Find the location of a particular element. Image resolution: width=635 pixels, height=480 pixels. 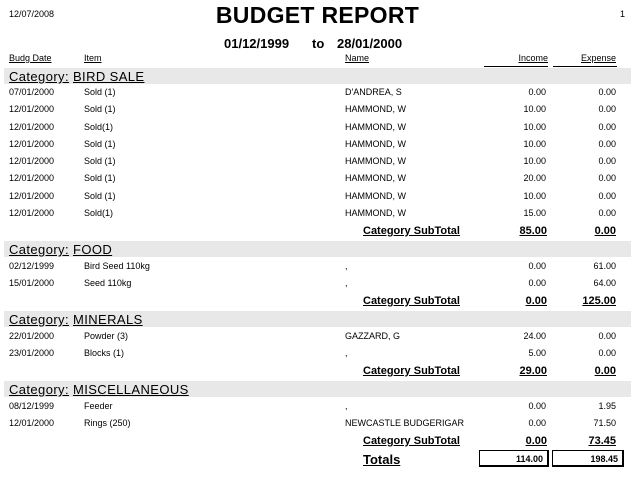

row-date: 15/01/2000 is located at coordinates (32, 283).